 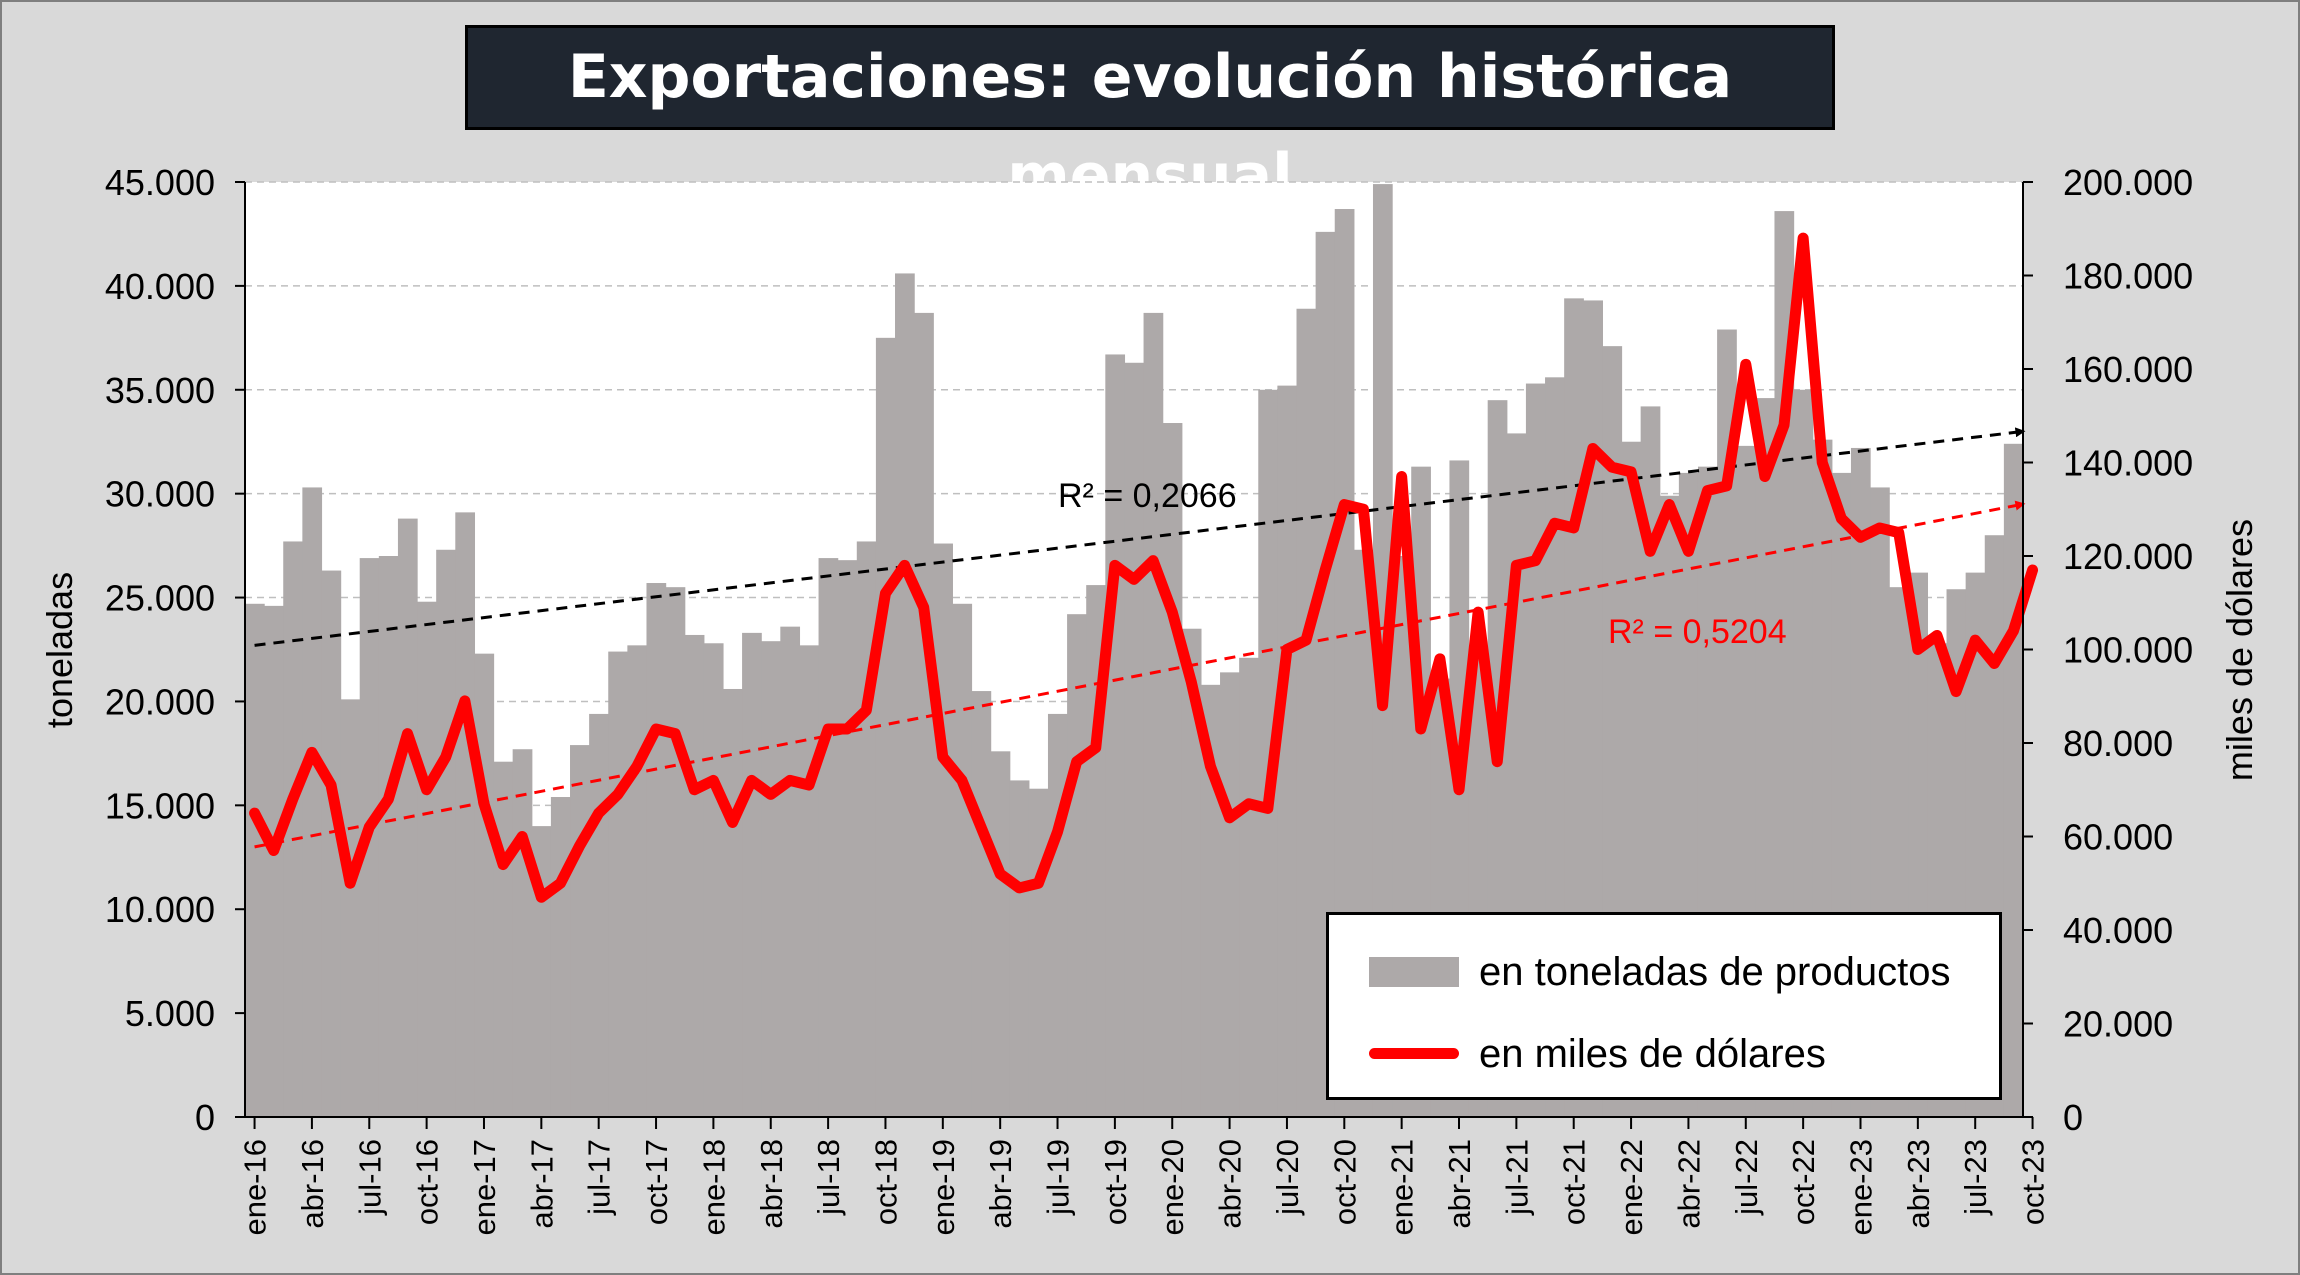 I want to click on y2-tick-label: 120.000, so click(x=2128, y=556).